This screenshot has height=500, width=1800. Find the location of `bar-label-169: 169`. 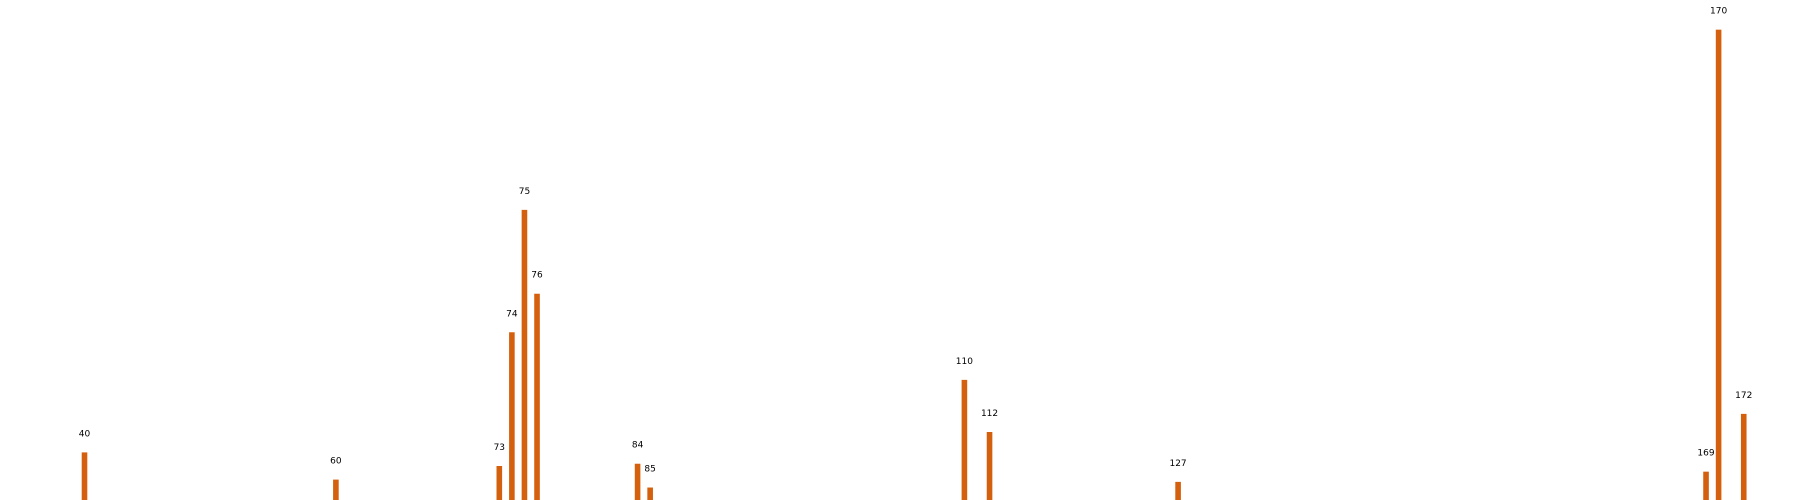

bar-label-169: 169 is located at coordinates (1705, 454).